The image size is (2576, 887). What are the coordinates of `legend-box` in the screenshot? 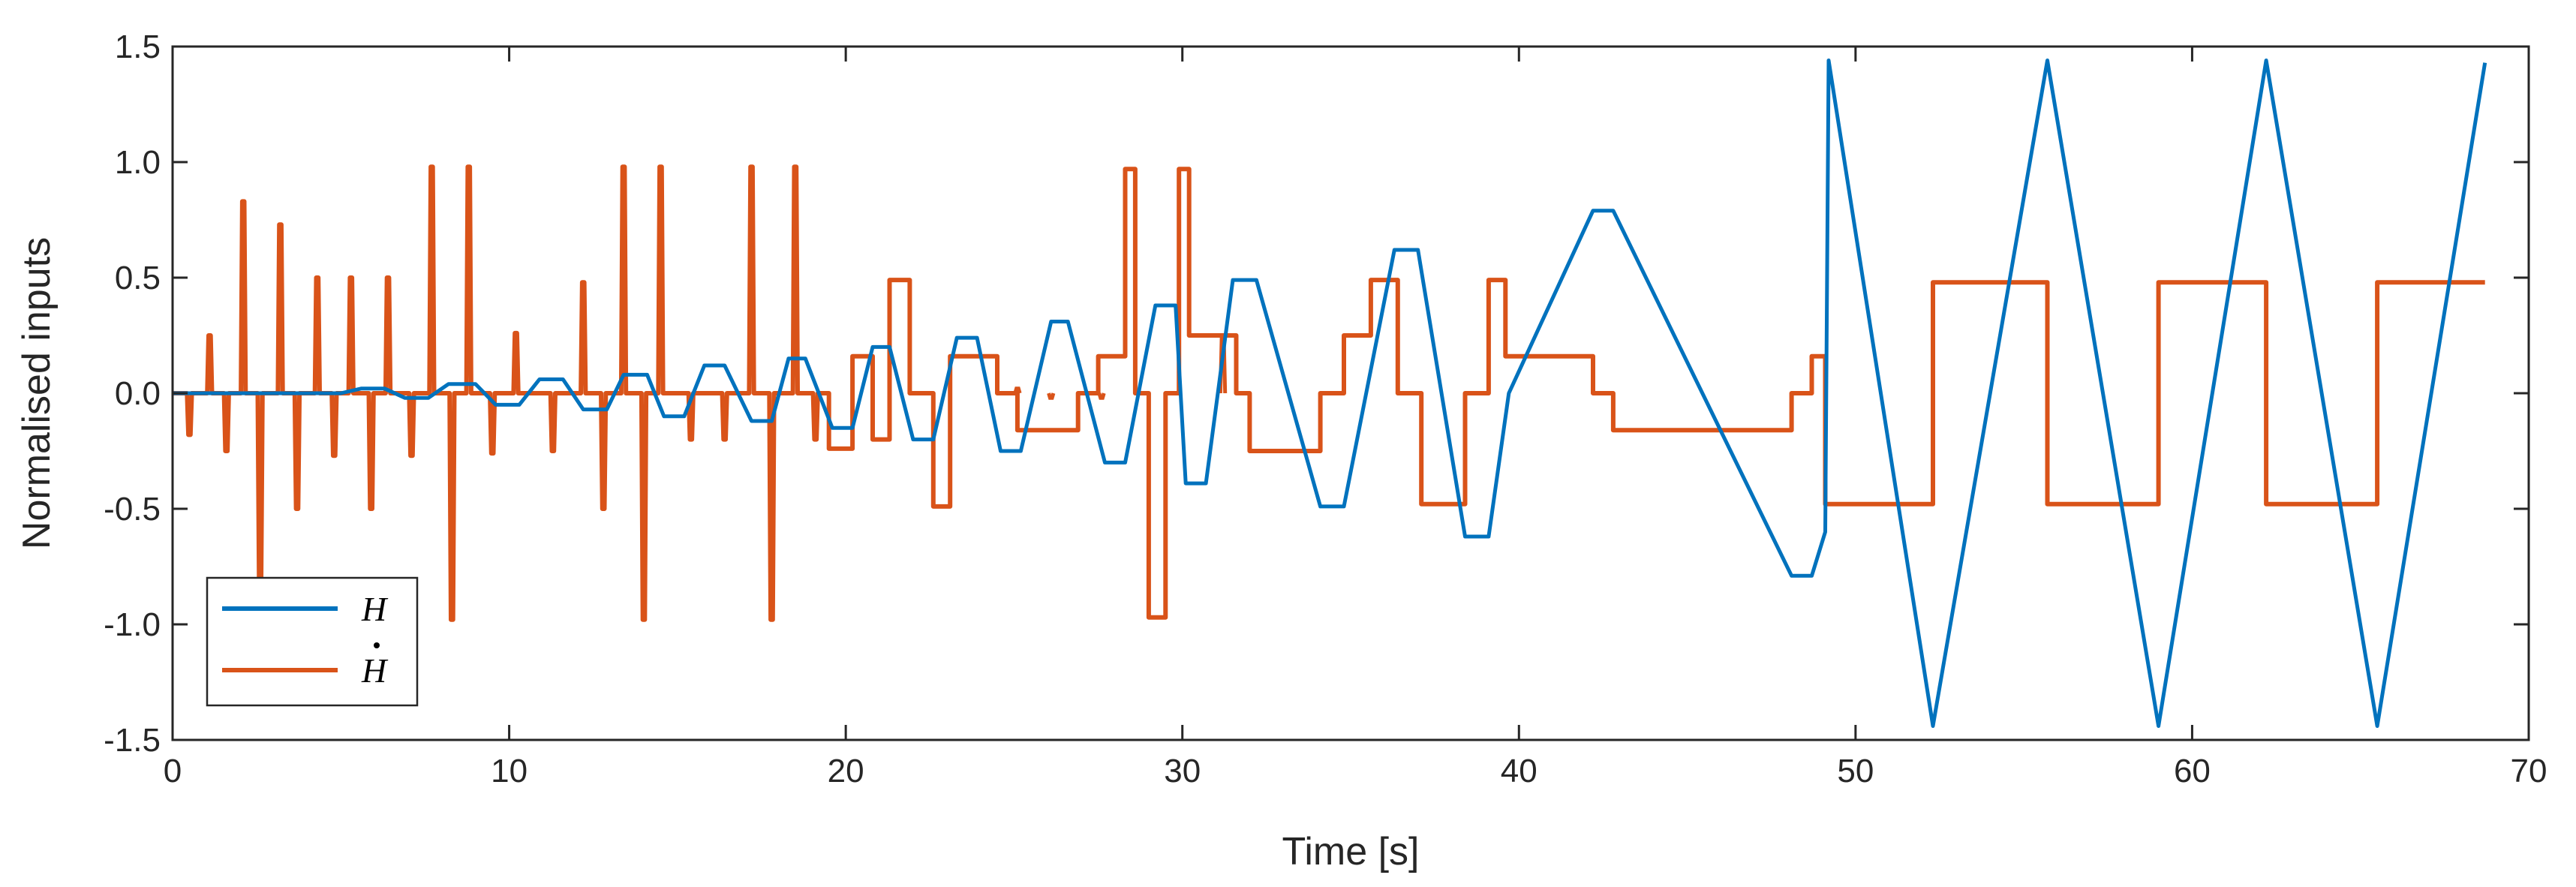 It's located at (312, 642).